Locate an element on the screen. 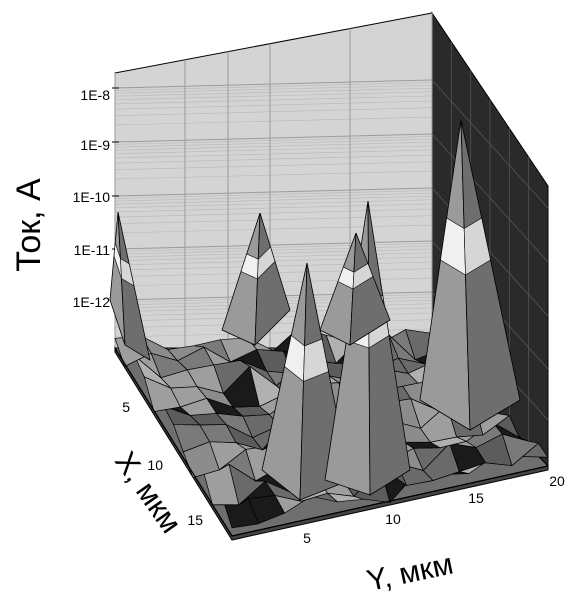 The height and width of the screenshot is (610, 588). z-tick-label: 1E-10 is located at coordinates (92, 197).